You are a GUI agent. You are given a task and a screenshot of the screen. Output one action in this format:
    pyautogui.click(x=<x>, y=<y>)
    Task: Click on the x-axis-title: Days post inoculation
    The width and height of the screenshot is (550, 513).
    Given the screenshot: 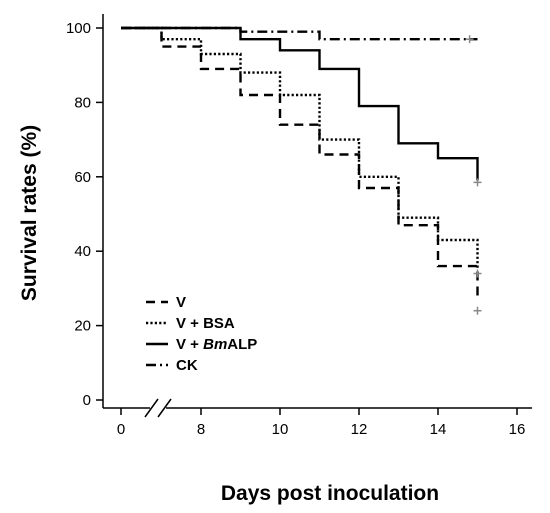 What is the action you would take?
    pyautogui.click(x=330, y=493)
    